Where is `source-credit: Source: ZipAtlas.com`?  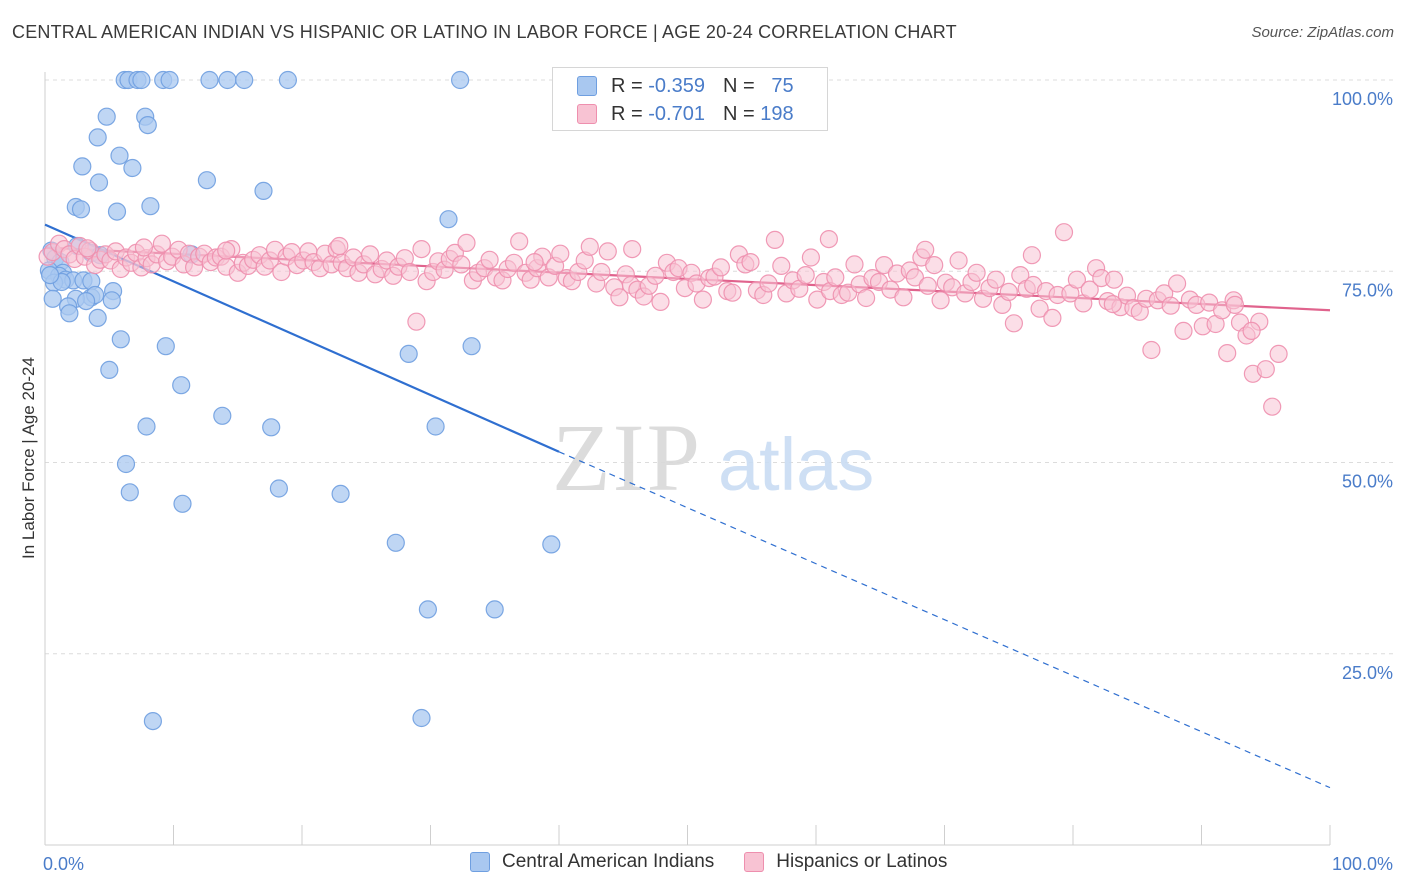
source-credit: Source: ZipAtlas.com is located at coordinates (1322, 32).